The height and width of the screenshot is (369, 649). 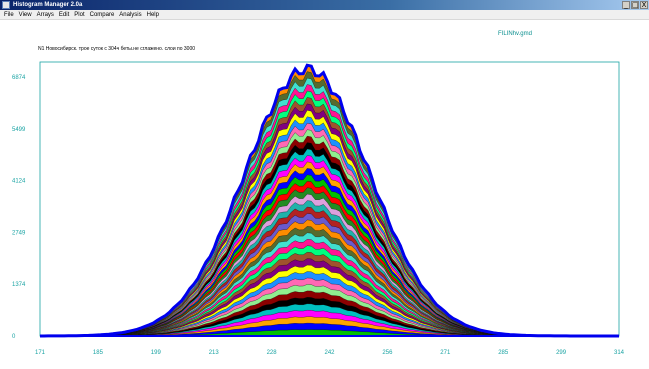 I want to click on y-tick-label: 0, so click(x=14, y=337).